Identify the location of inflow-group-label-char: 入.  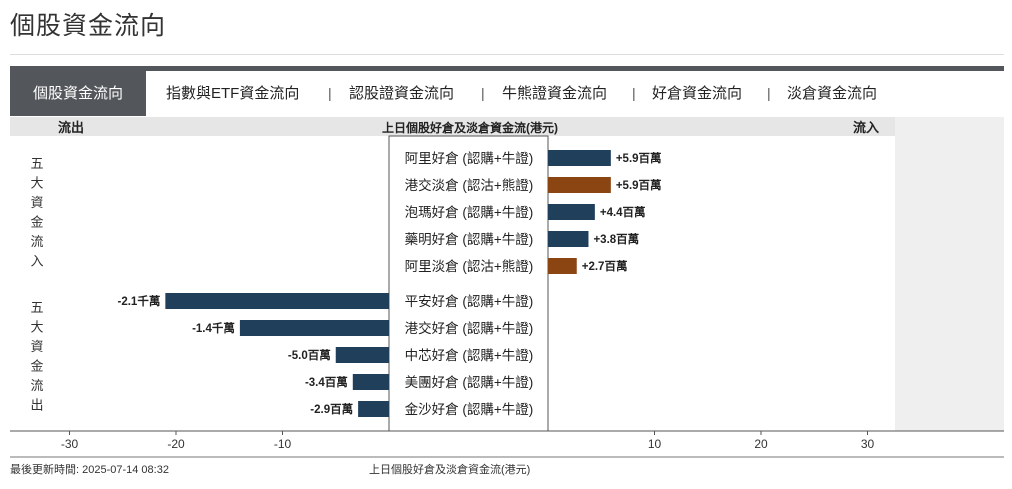
(36, 261).